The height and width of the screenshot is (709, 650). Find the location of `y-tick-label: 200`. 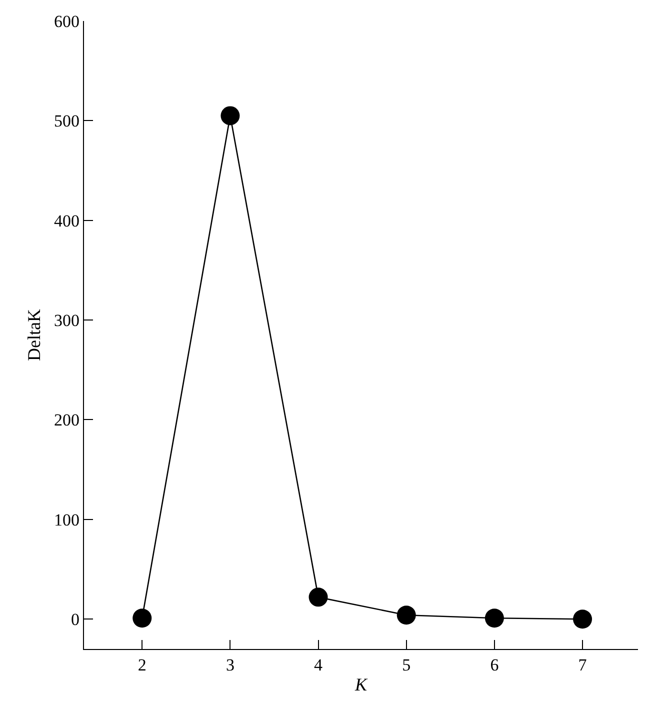

y-tick-label: 200 is located at coordinates (67, 420).